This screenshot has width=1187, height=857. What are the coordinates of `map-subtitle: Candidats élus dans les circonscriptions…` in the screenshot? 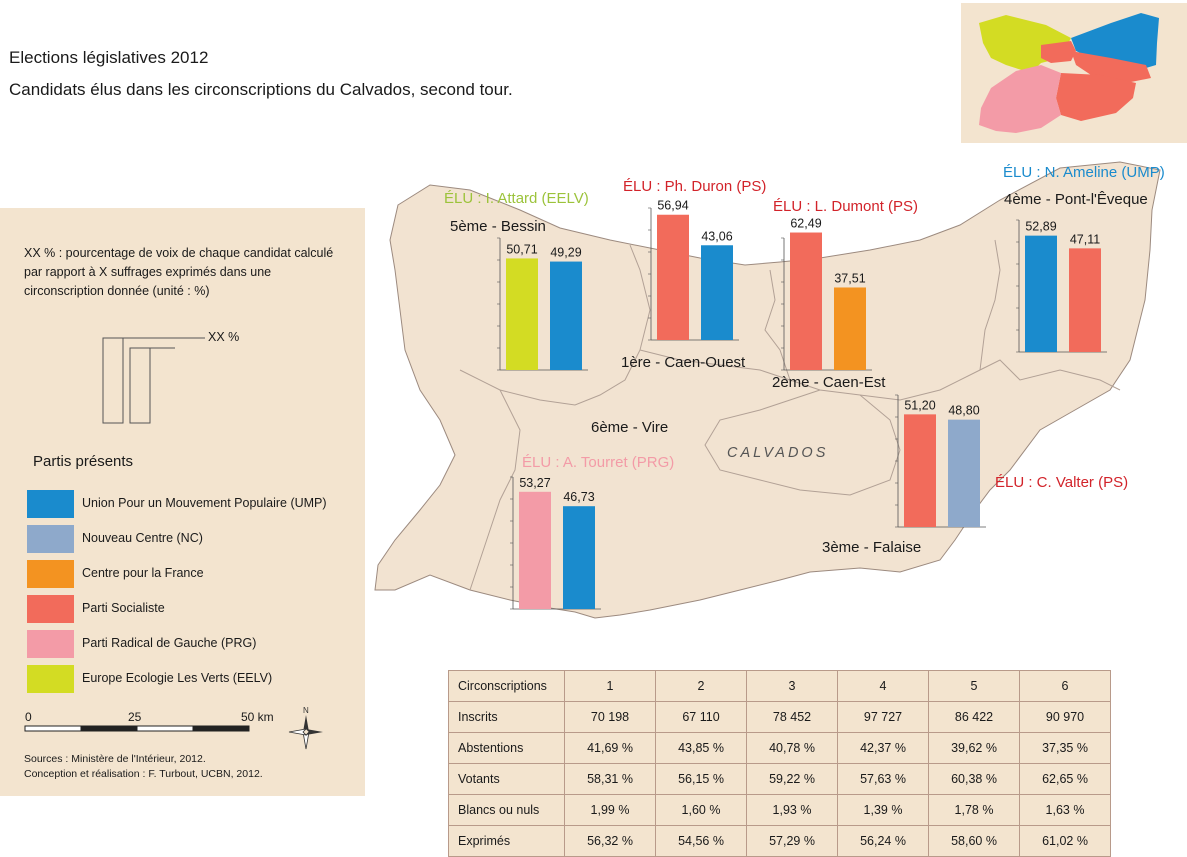 It's located at (261, 89).